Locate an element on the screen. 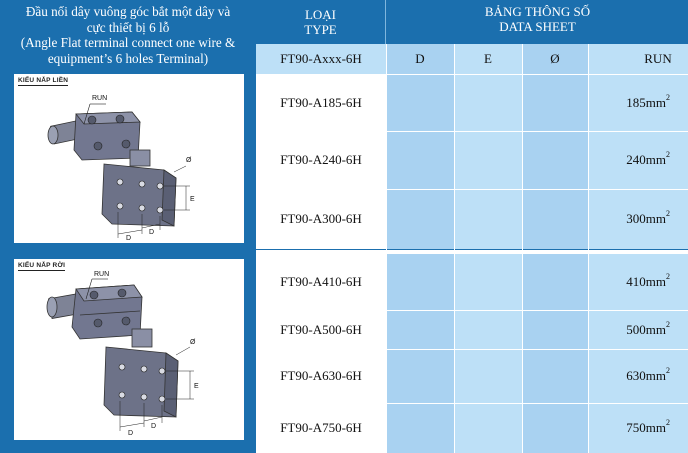  table-header: LOẠI TYPE BẢNG THÔNG SỐ DATA SHEET is located at coordinates (472, 22).